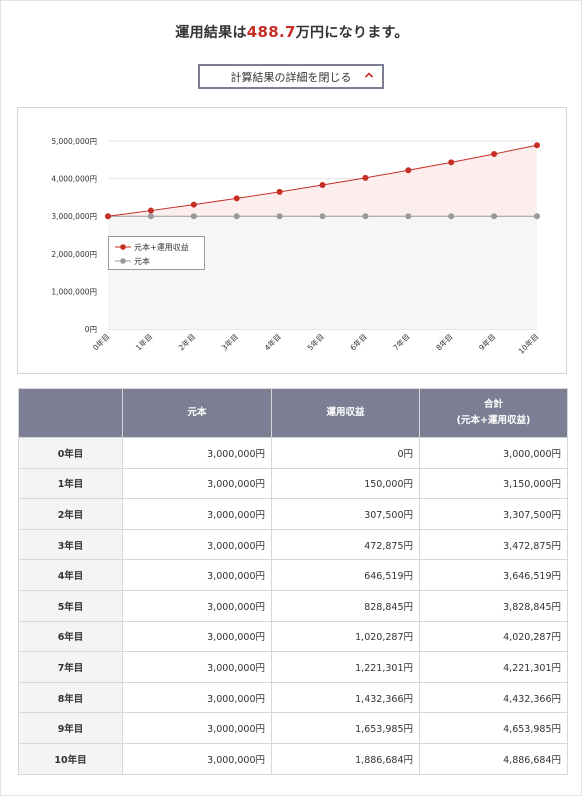 The height and width of the screenshot is (798, 584). I want to click on row-profit: 1,432,366円, so click(345, 697).